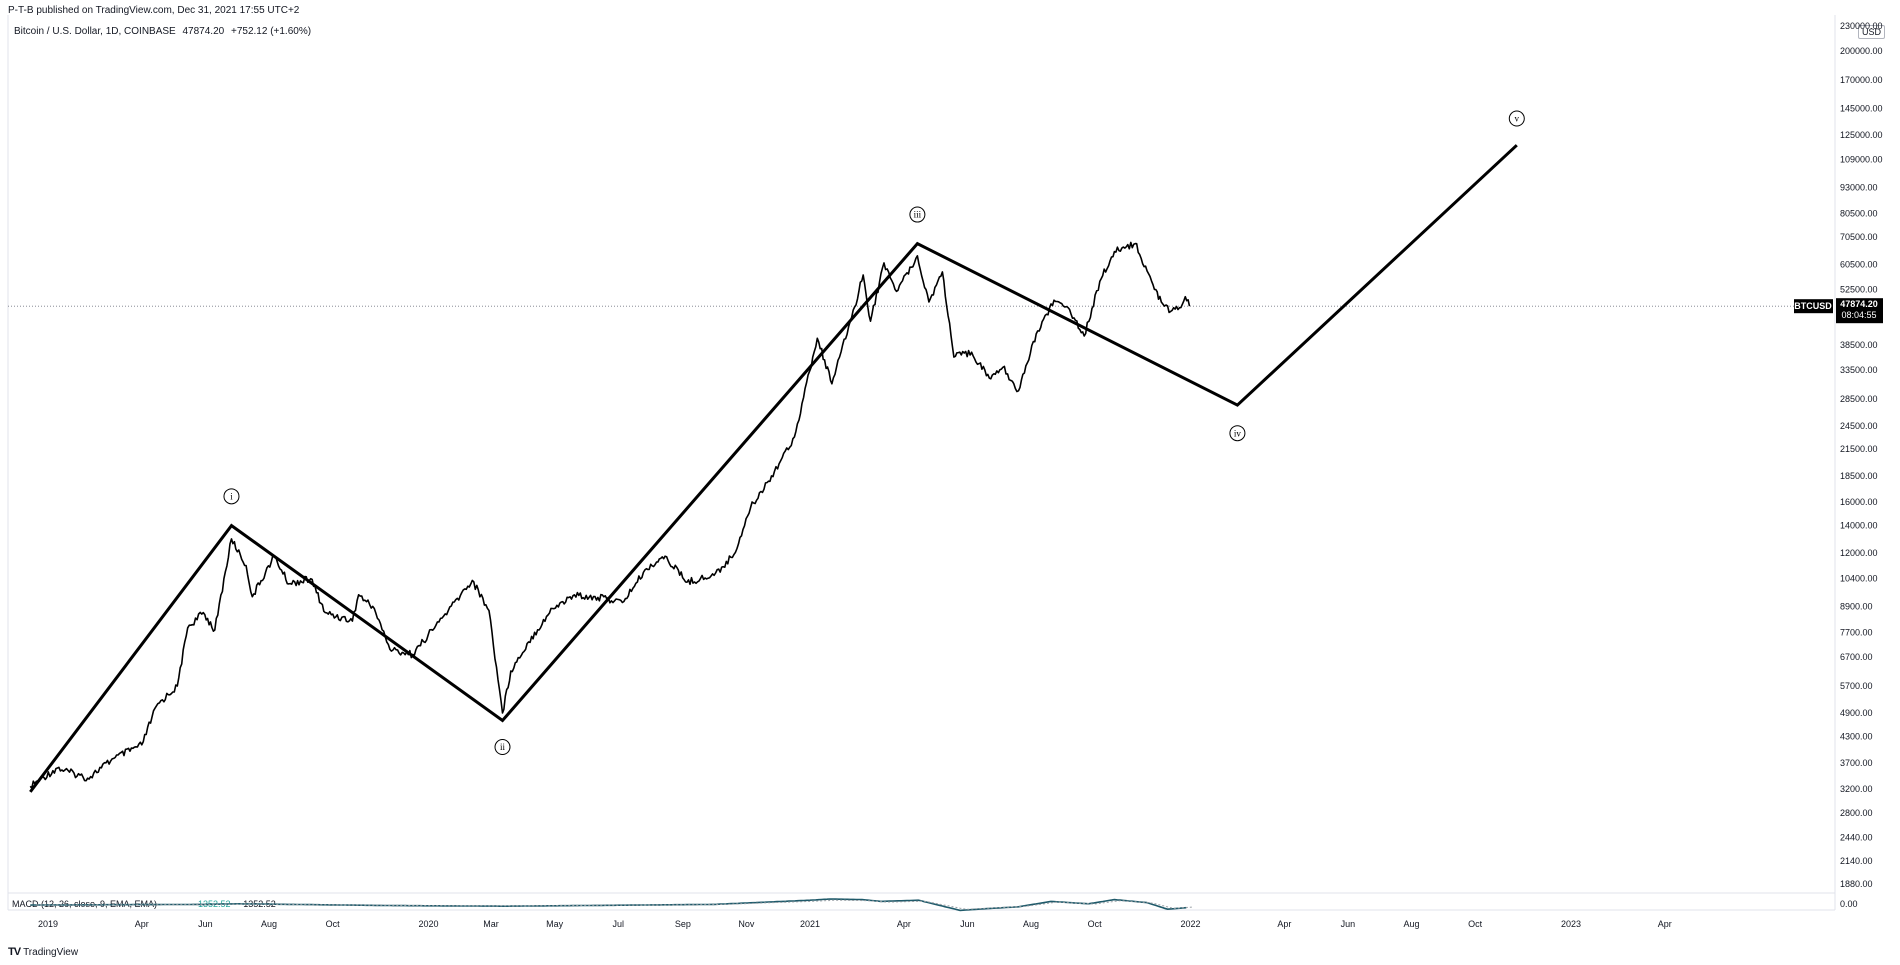 Image resolution: width=1900 pixels, height=965 pixels. What do you see at coordinates (1861, 51) in the screenshot?
I see `price-tick: 200000.00` at bounding box center [1861, 51].